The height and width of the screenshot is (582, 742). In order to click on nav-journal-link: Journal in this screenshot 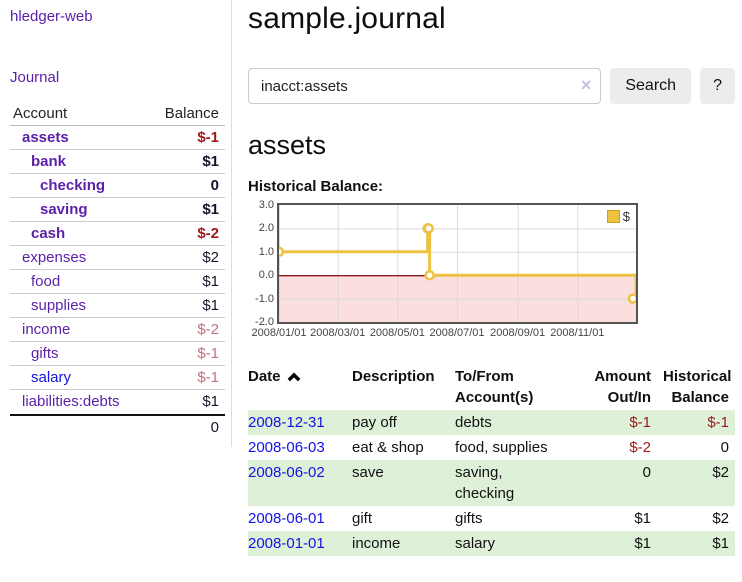, I will do `click(35, 77)`.